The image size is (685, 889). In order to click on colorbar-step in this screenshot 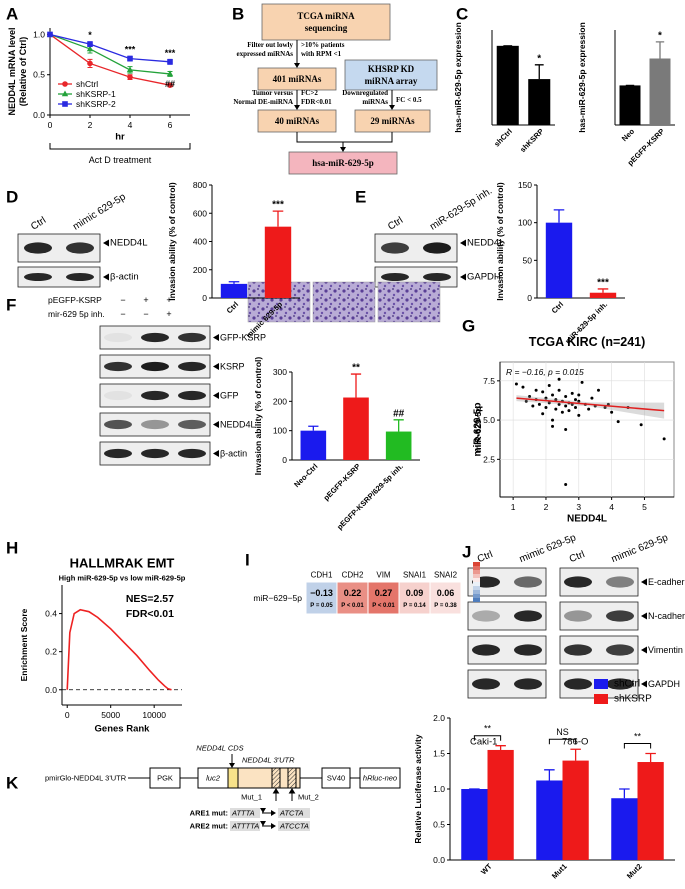, I will do `click(476, 584)`.